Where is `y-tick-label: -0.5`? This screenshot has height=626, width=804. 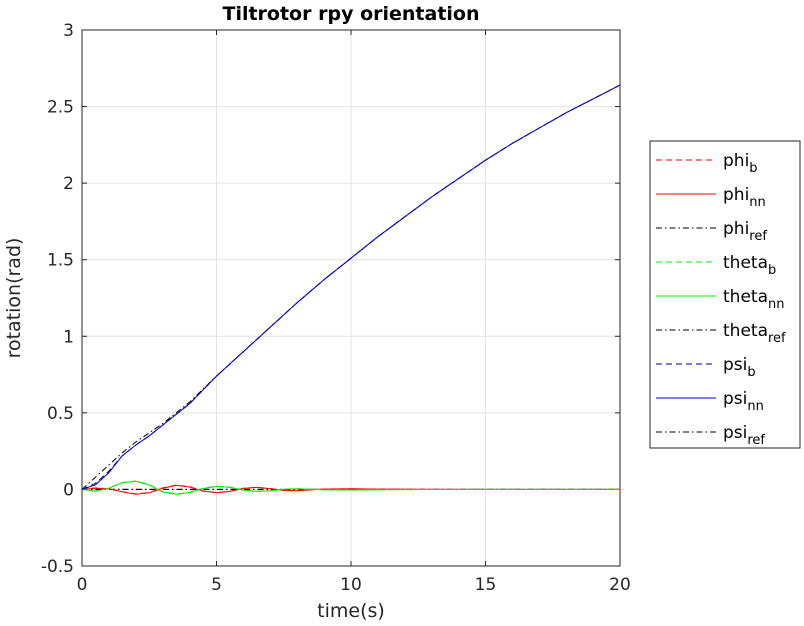
y-tick-label: -0.5 is located at coordinates (57, 567).